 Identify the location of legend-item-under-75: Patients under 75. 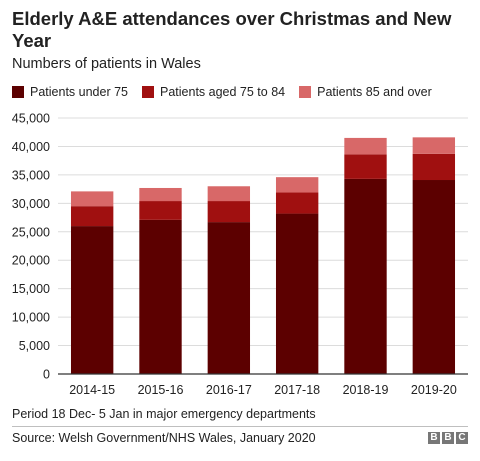
(70, 92).